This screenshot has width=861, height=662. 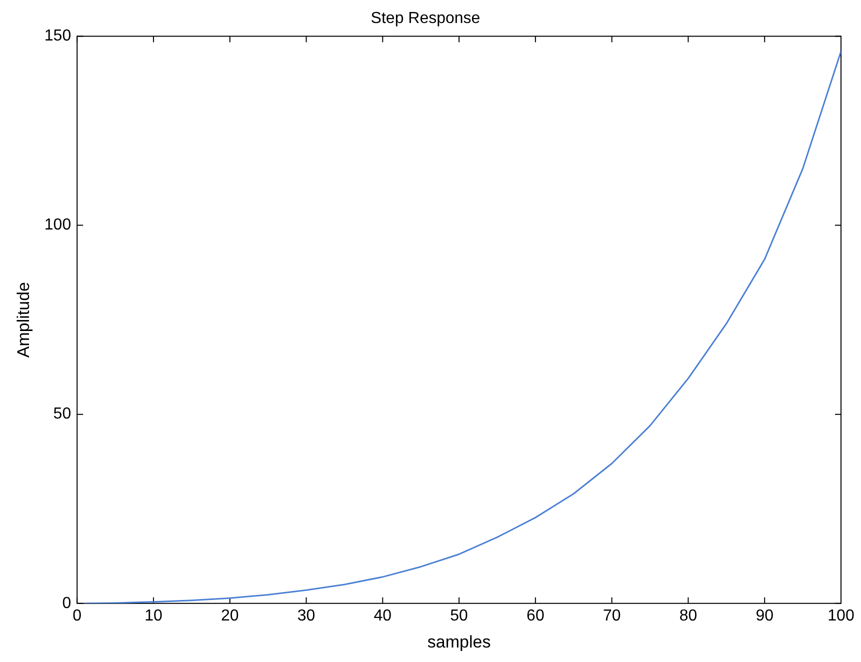 I want to click on x-axis-title: samples, so click(x=459, y=642).